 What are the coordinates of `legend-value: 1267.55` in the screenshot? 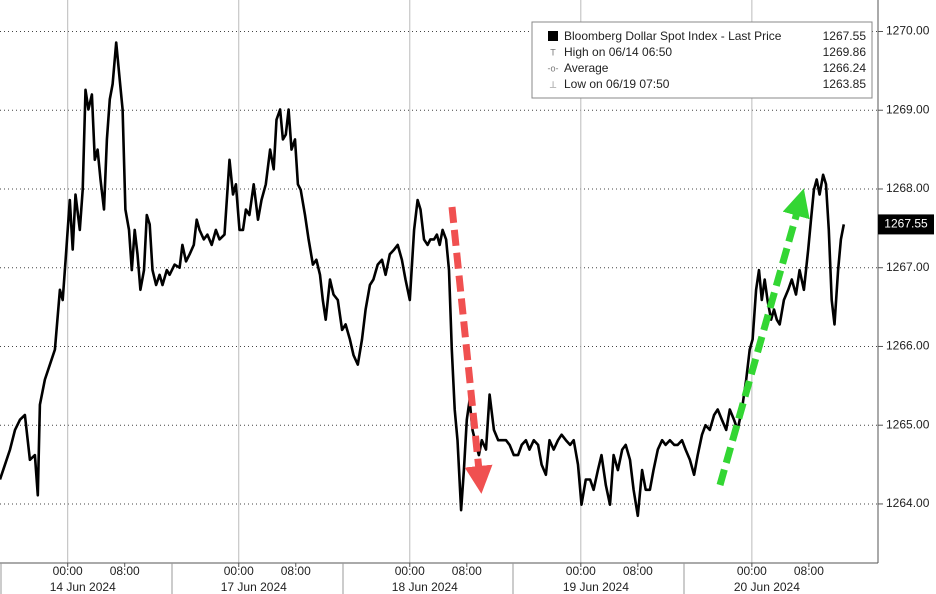 It's located at (845, 36).